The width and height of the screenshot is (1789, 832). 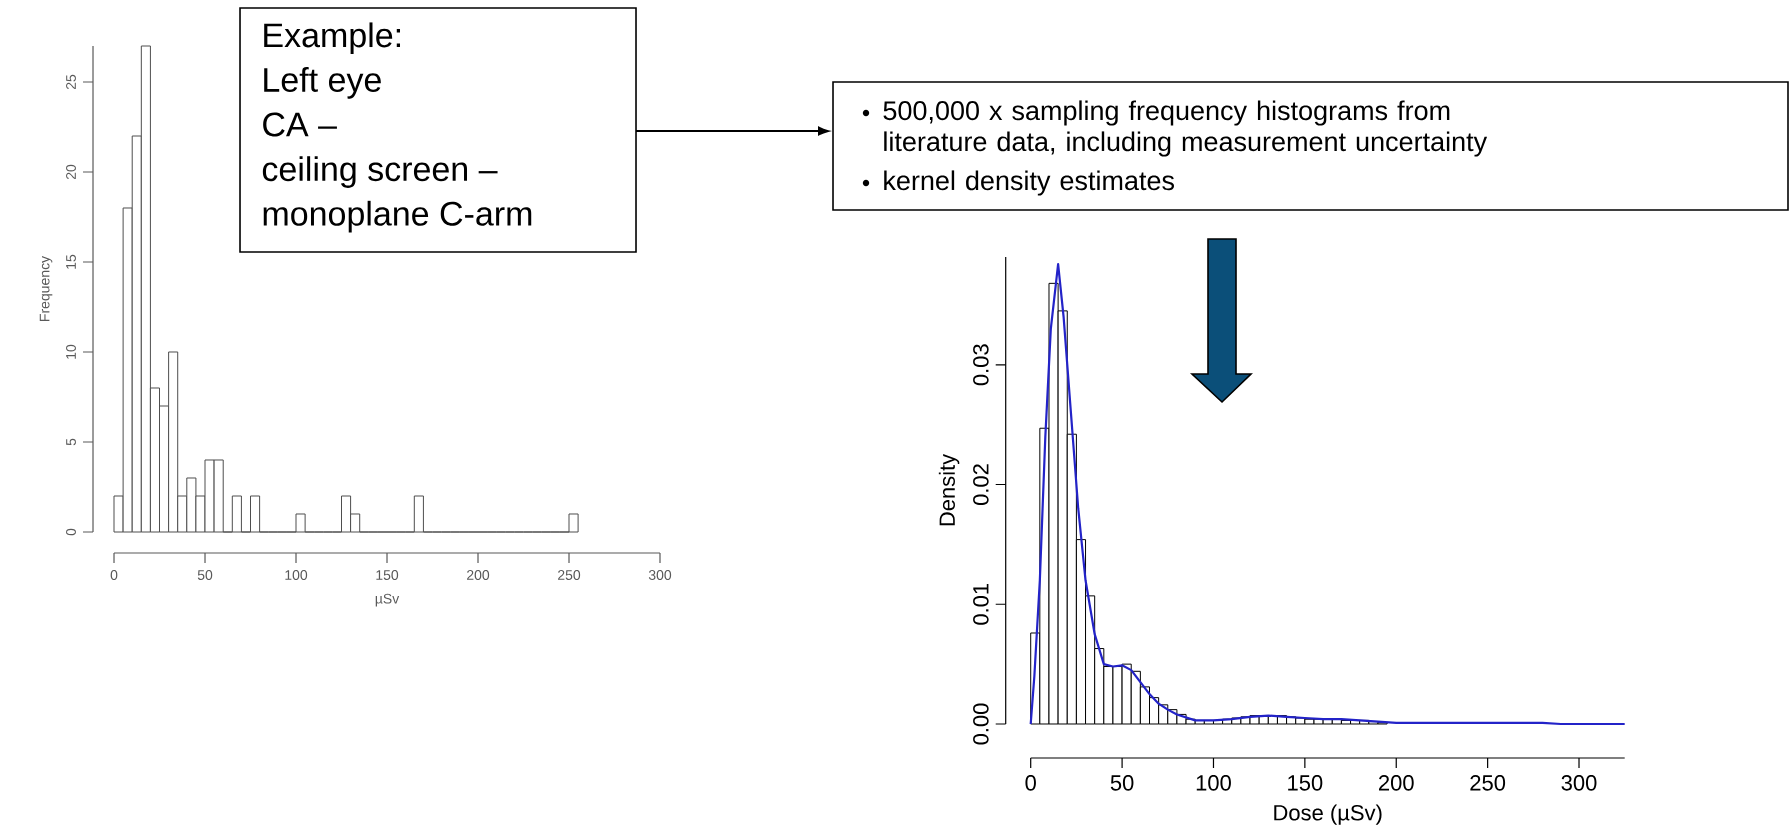 I want to click on annotation: CA –, so click(x=300, y=124).